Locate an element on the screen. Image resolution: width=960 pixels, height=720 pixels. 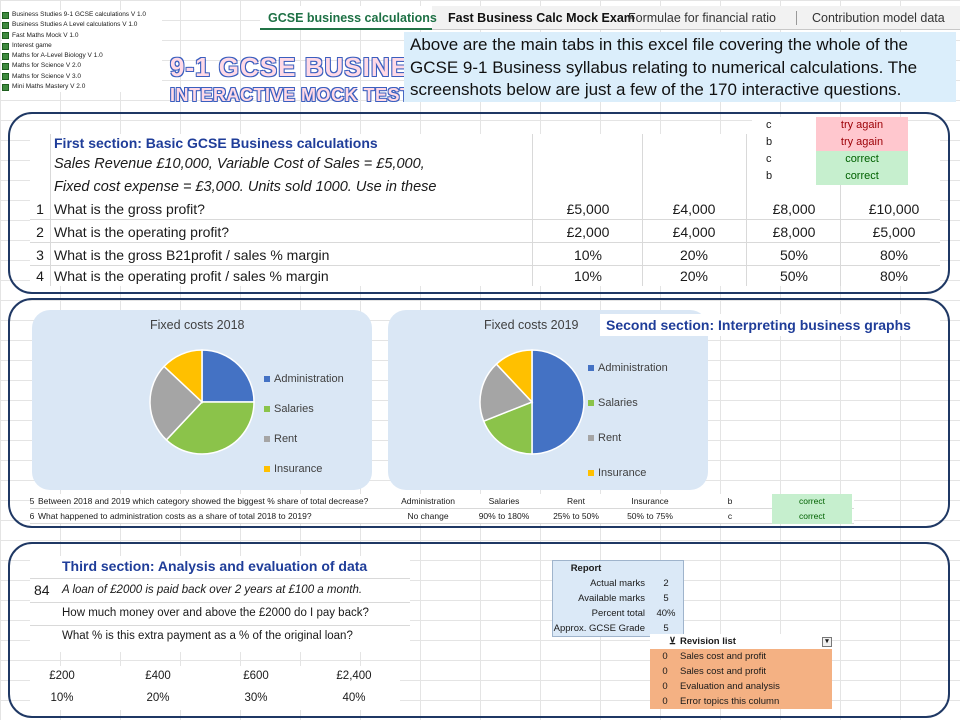
tab-fast-business-calc-mock-exam: Fast Business Calc Mock Exam is located at coordinates (541, 18).